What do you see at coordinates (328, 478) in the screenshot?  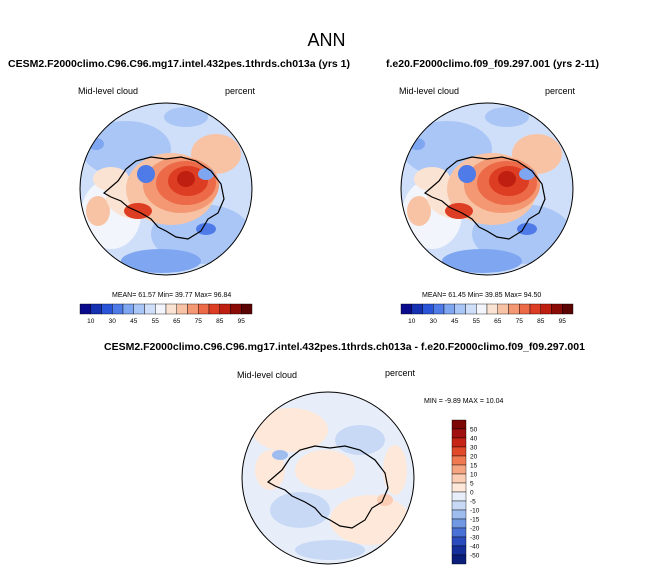 I see `panel3-diff-map` at bounding box center [328, 478].